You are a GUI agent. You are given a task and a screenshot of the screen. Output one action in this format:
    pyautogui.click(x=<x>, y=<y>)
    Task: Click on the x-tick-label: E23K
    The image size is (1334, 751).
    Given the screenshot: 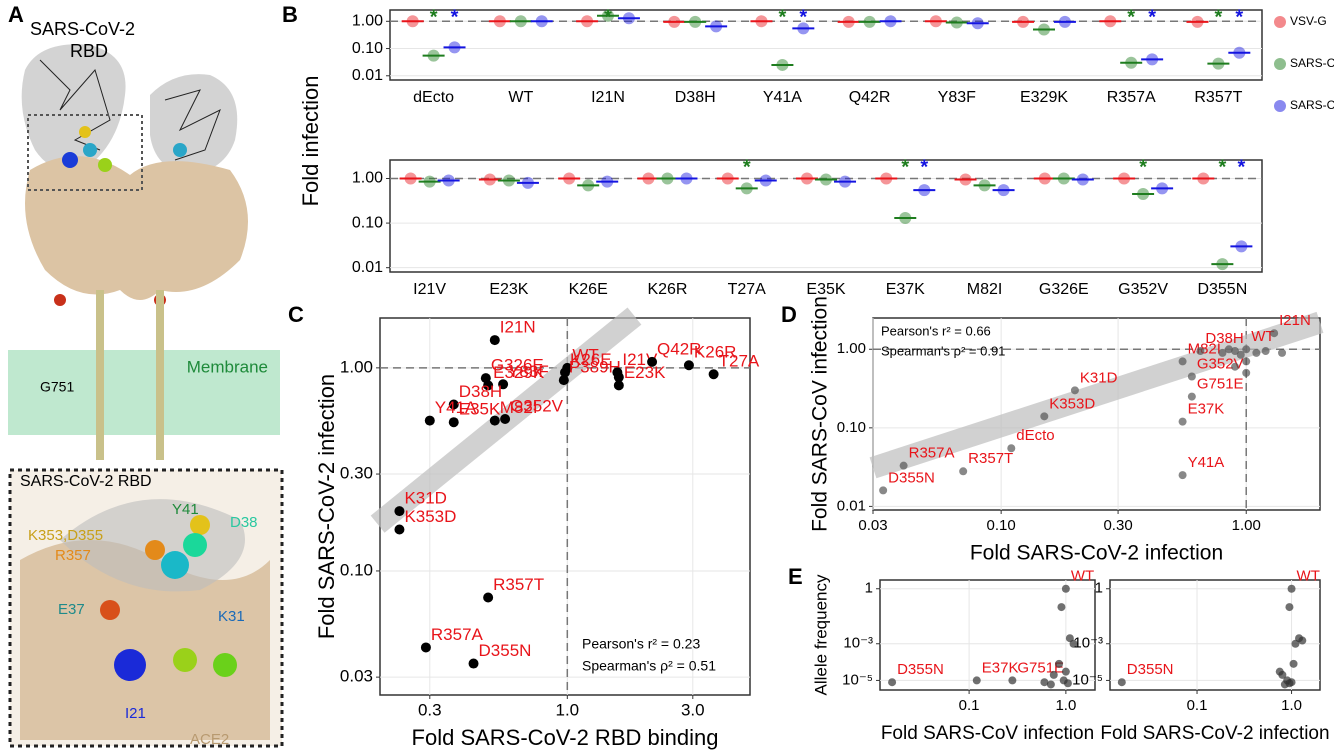 What is the action you would take?
    pyautogui.click(x=508, y=289)
    